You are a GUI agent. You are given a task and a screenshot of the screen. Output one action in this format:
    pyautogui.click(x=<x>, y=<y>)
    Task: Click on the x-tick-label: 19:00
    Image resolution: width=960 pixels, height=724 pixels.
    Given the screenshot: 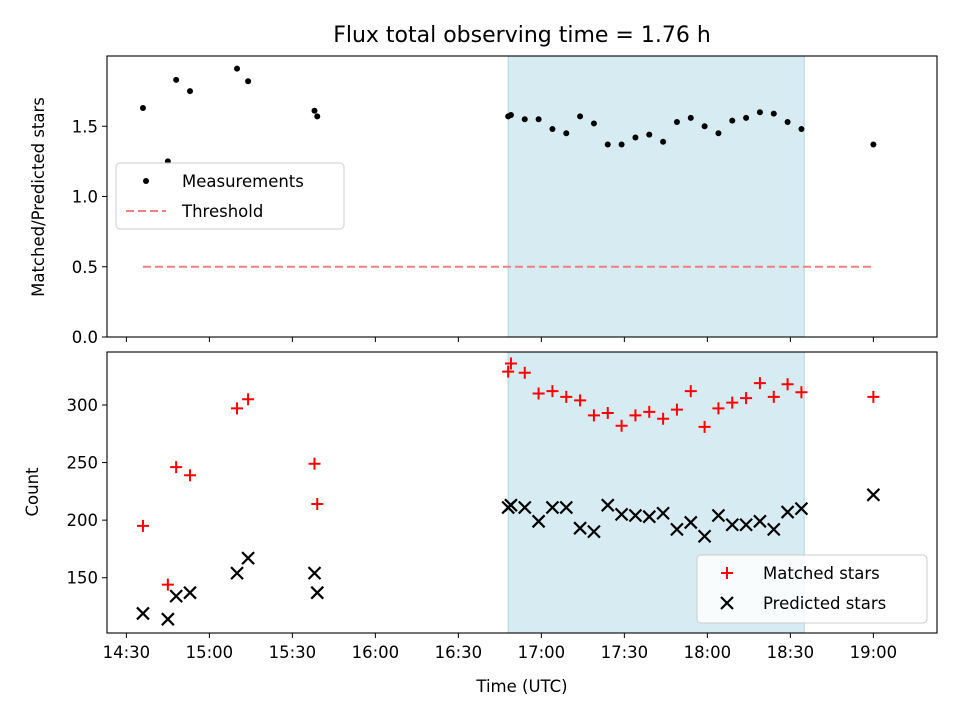 What is the action you would take?
    pyautogui.click(x=874, y=652)
    